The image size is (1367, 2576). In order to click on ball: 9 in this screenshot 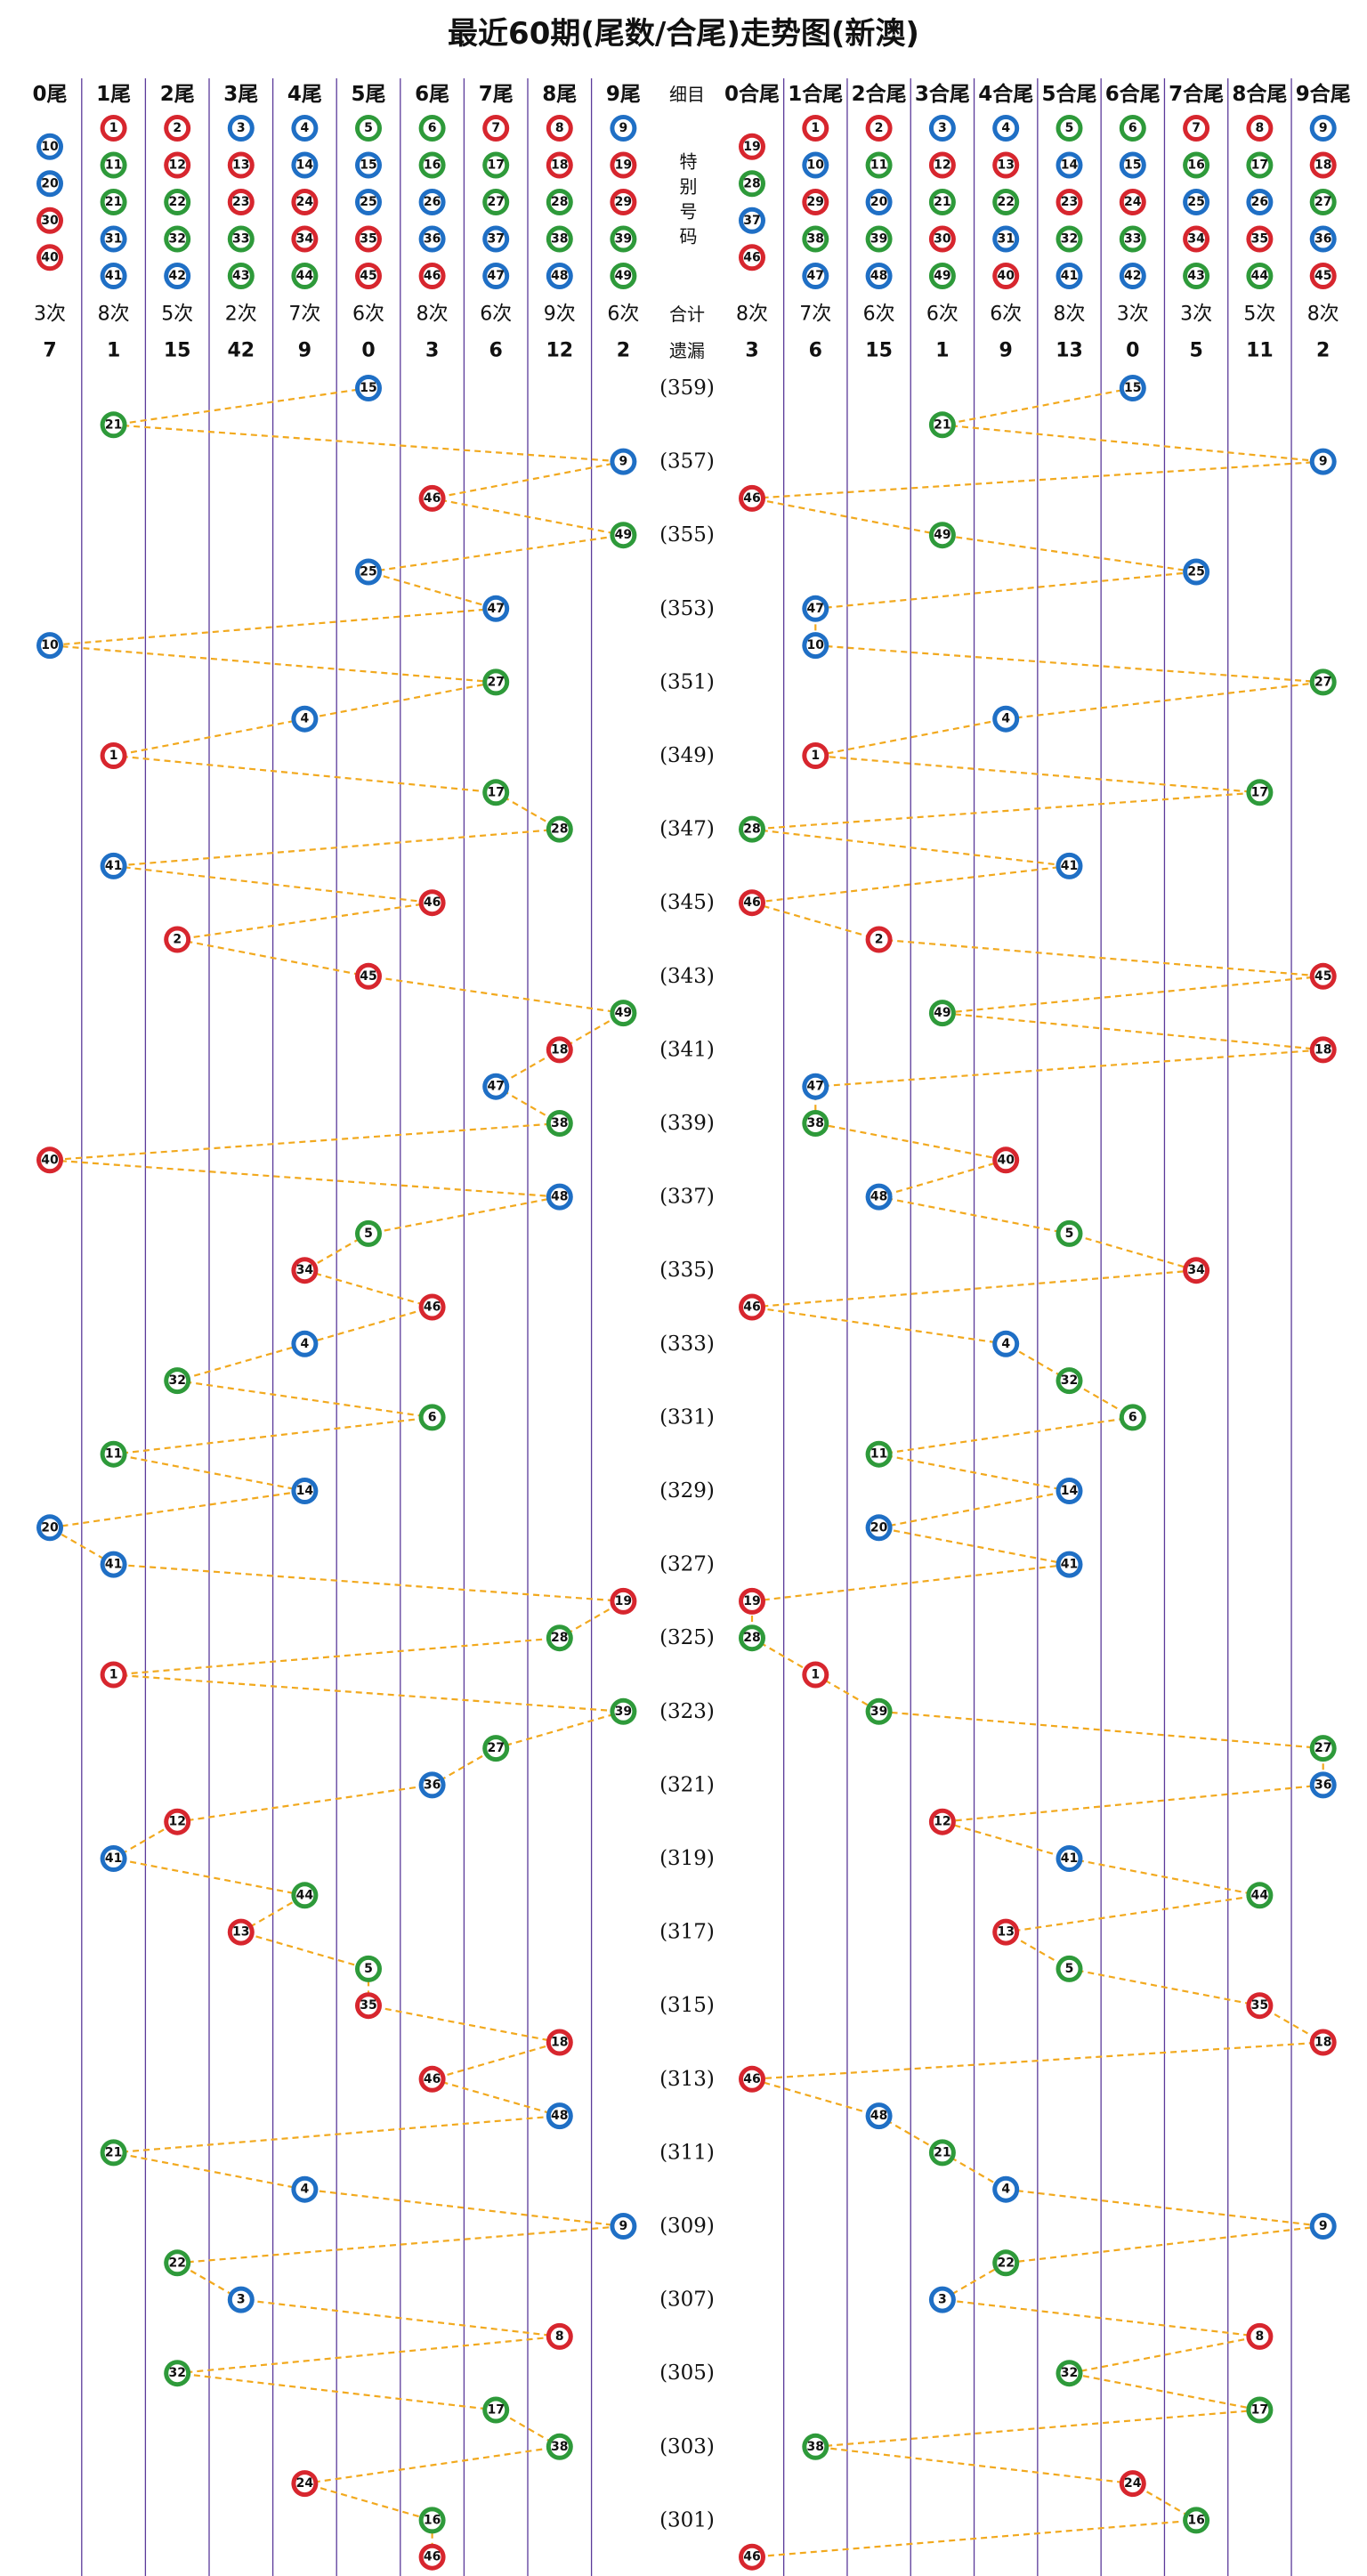, I will do `click(623, 2226)`.